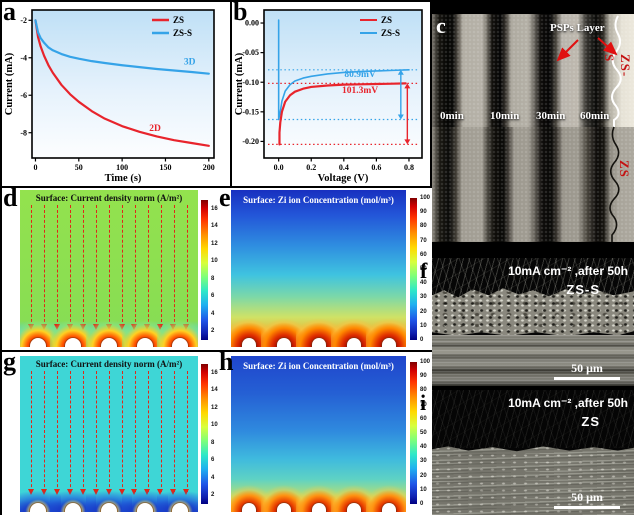  I want to click on colorbar: 100 90 80 70 60 50 40 30 20 10 0, so click(425, 433).